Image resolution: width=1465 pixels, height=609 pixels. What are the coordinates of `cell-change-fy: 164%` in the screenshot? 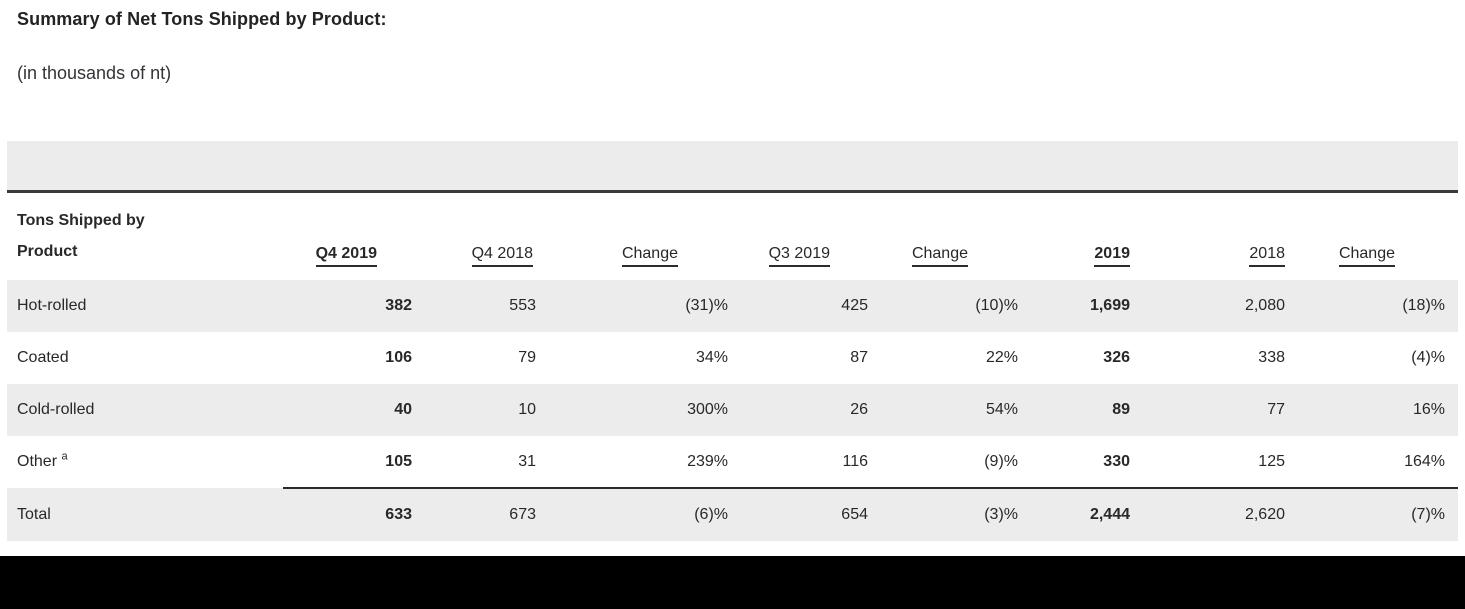 It's located at (1374, 462).